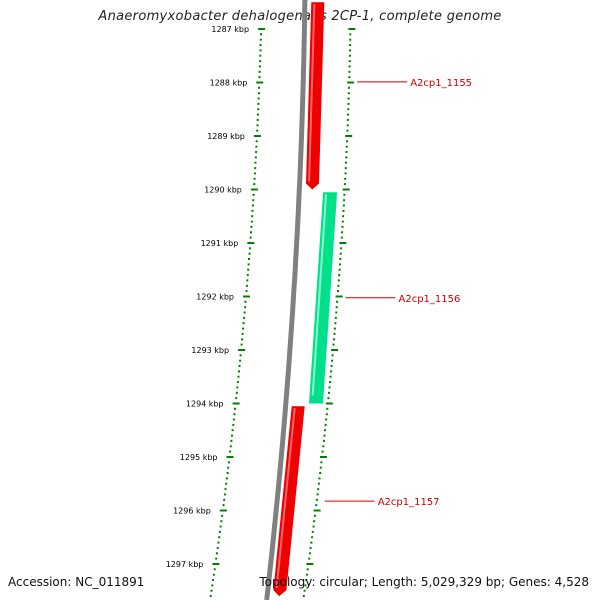 The width and height of the screenshot is (600, 600). What do you see at coordinates (237, 313) in the screenshot?
I see `outer-tick-dots` at bounding box center [237, 313].